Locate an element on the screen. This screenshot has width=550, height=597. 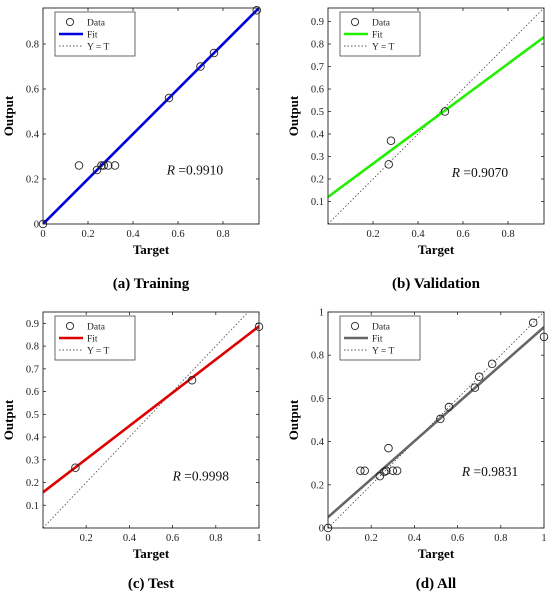
r-annotation: R =0.9998 is located at coordinates (201, 475).